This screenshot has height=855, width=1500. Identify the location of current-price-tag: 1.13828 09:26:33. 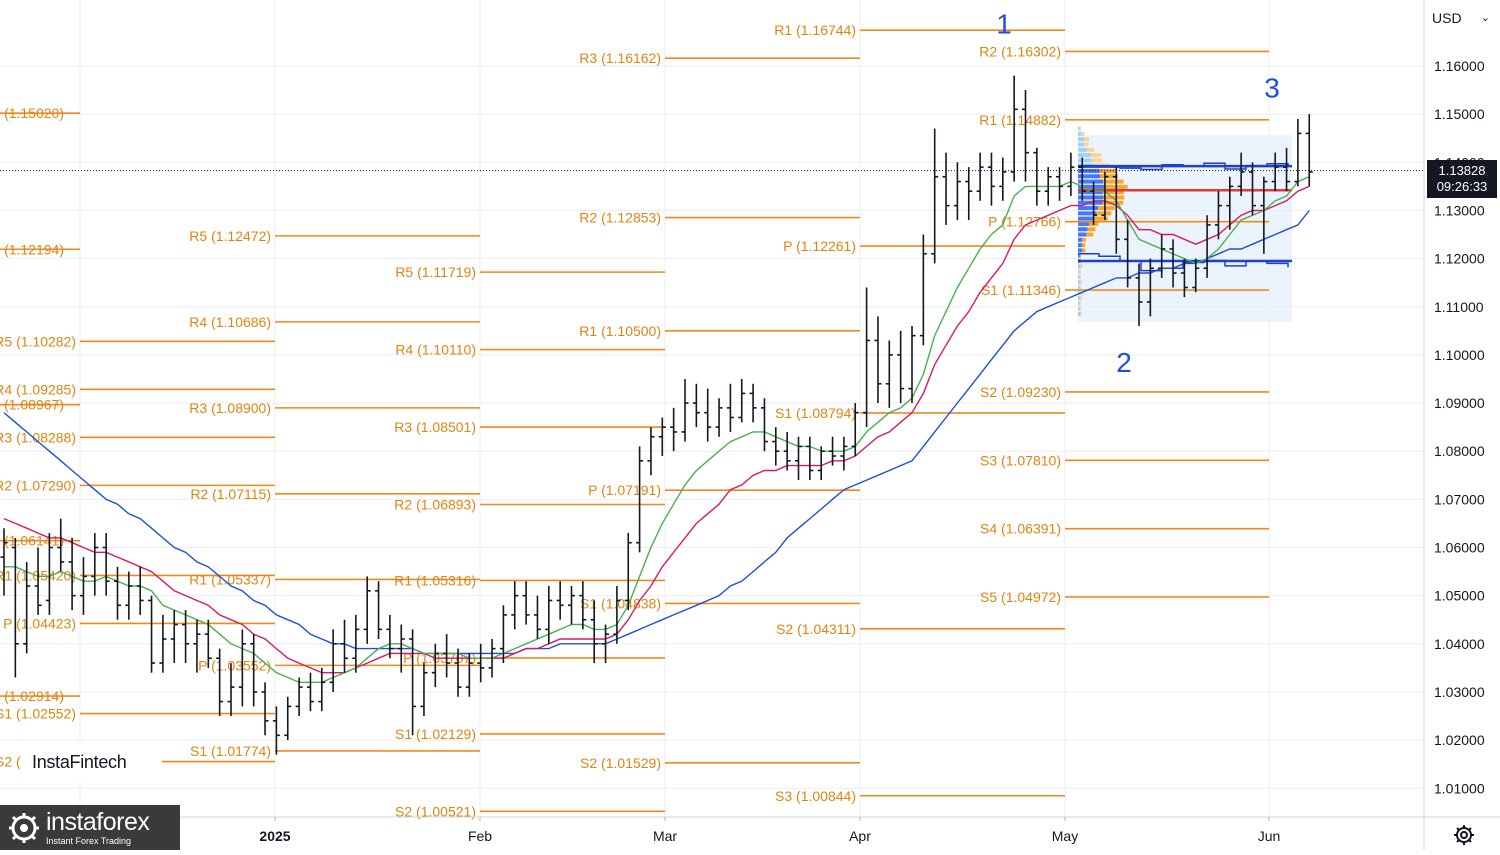
(1462, 179).